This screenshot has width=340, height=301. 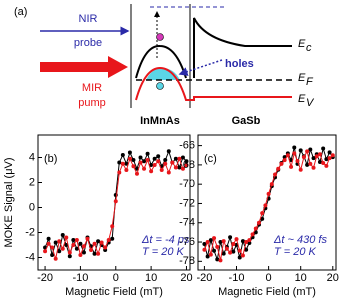 What do you see at coordinates (301, 278) in the screenshot?
I see `x-tick-label: 10` at bounding box center [301, 278].